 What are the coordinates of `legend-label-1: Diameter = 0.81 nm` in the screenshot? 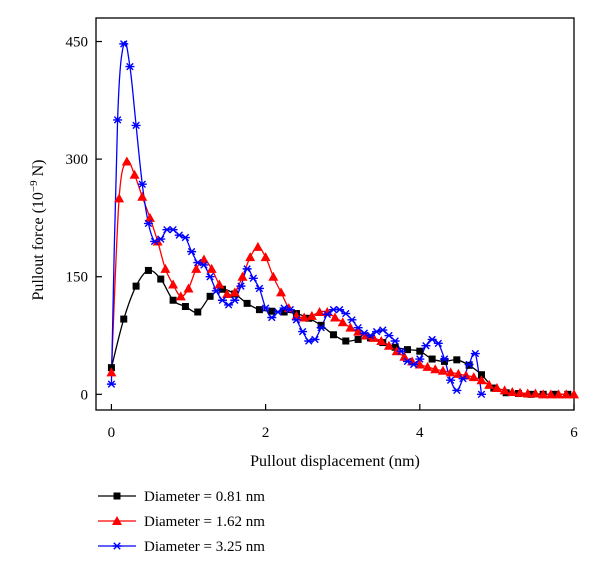 It's located at (204, 497).